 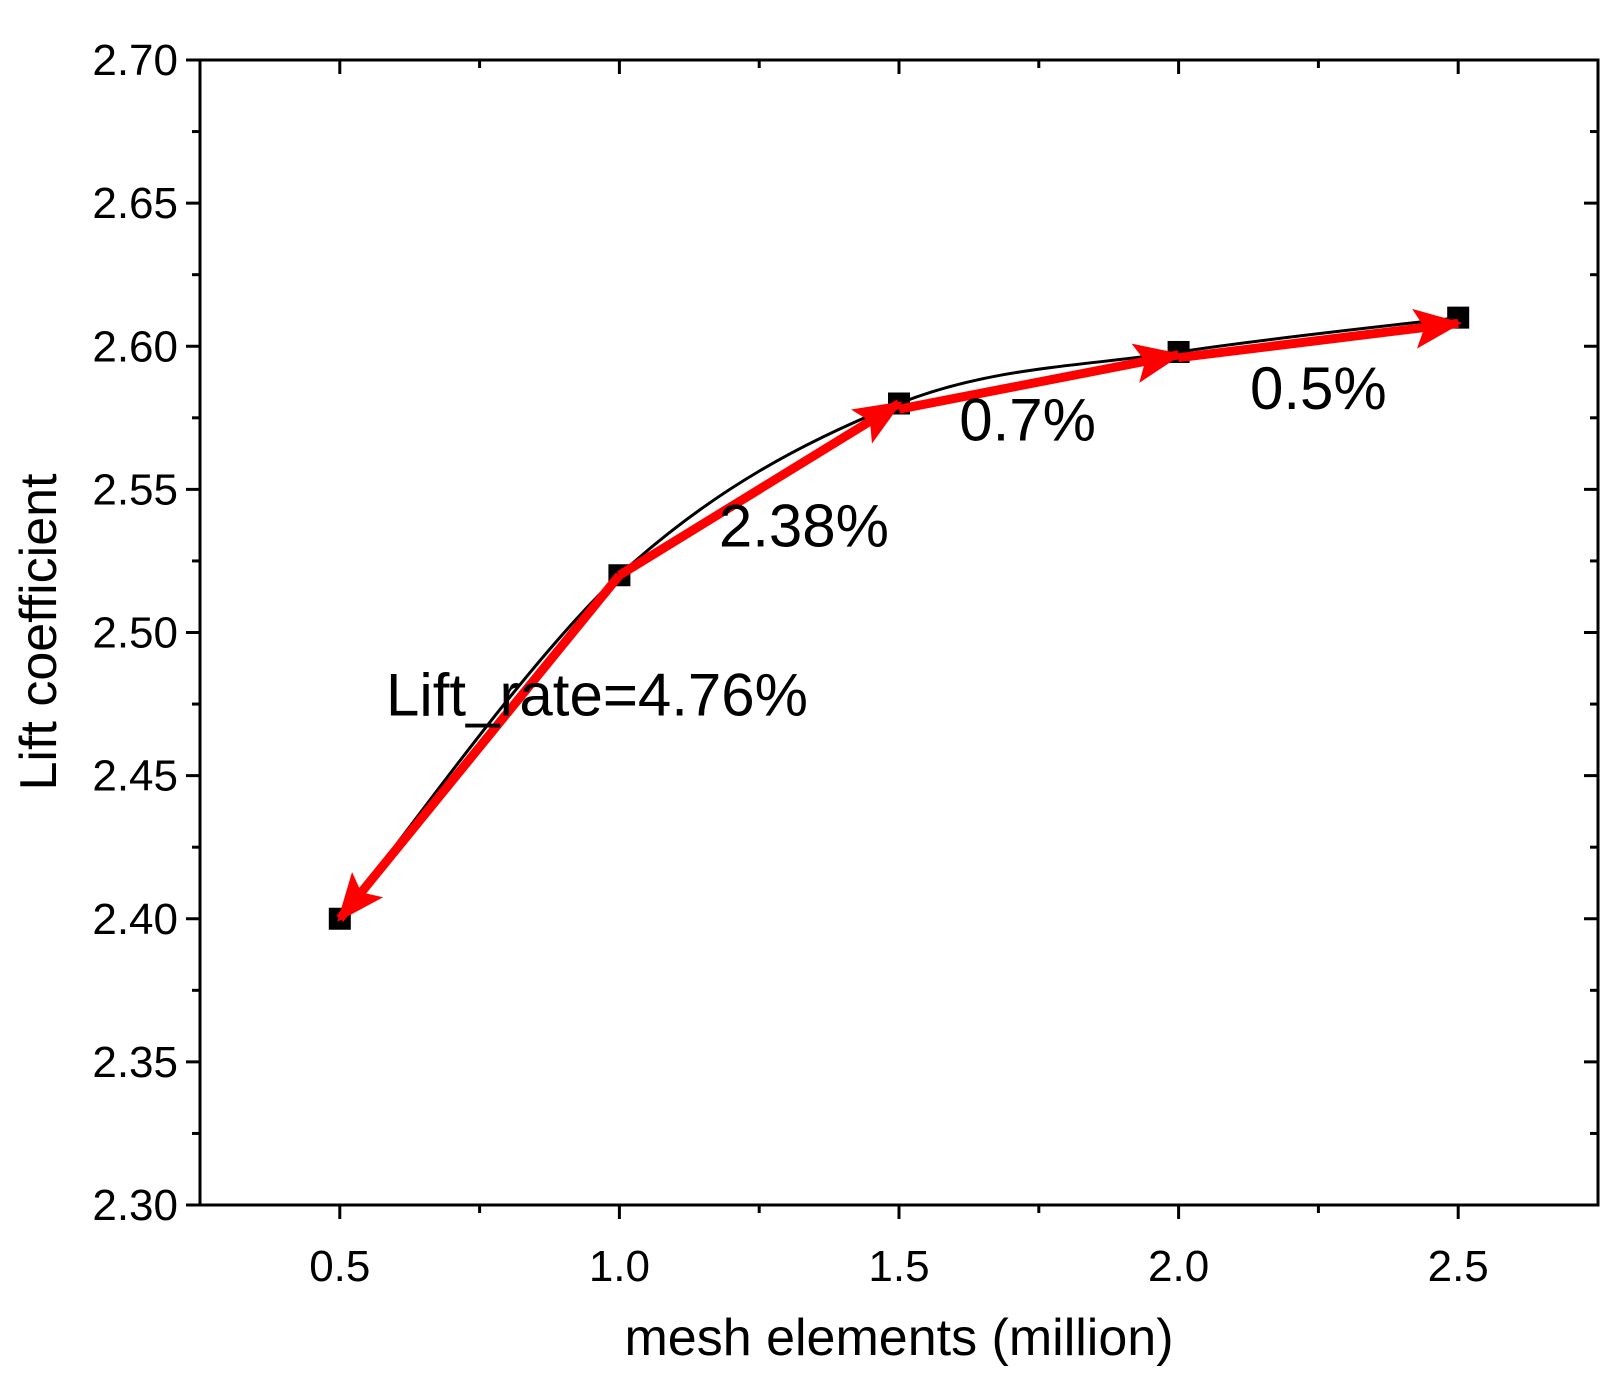 What do you see at coordinates (898, 1338) in the screenshot?
I see `x-axis-title: mesh elements (million)` at bounding box center [898, 1338].